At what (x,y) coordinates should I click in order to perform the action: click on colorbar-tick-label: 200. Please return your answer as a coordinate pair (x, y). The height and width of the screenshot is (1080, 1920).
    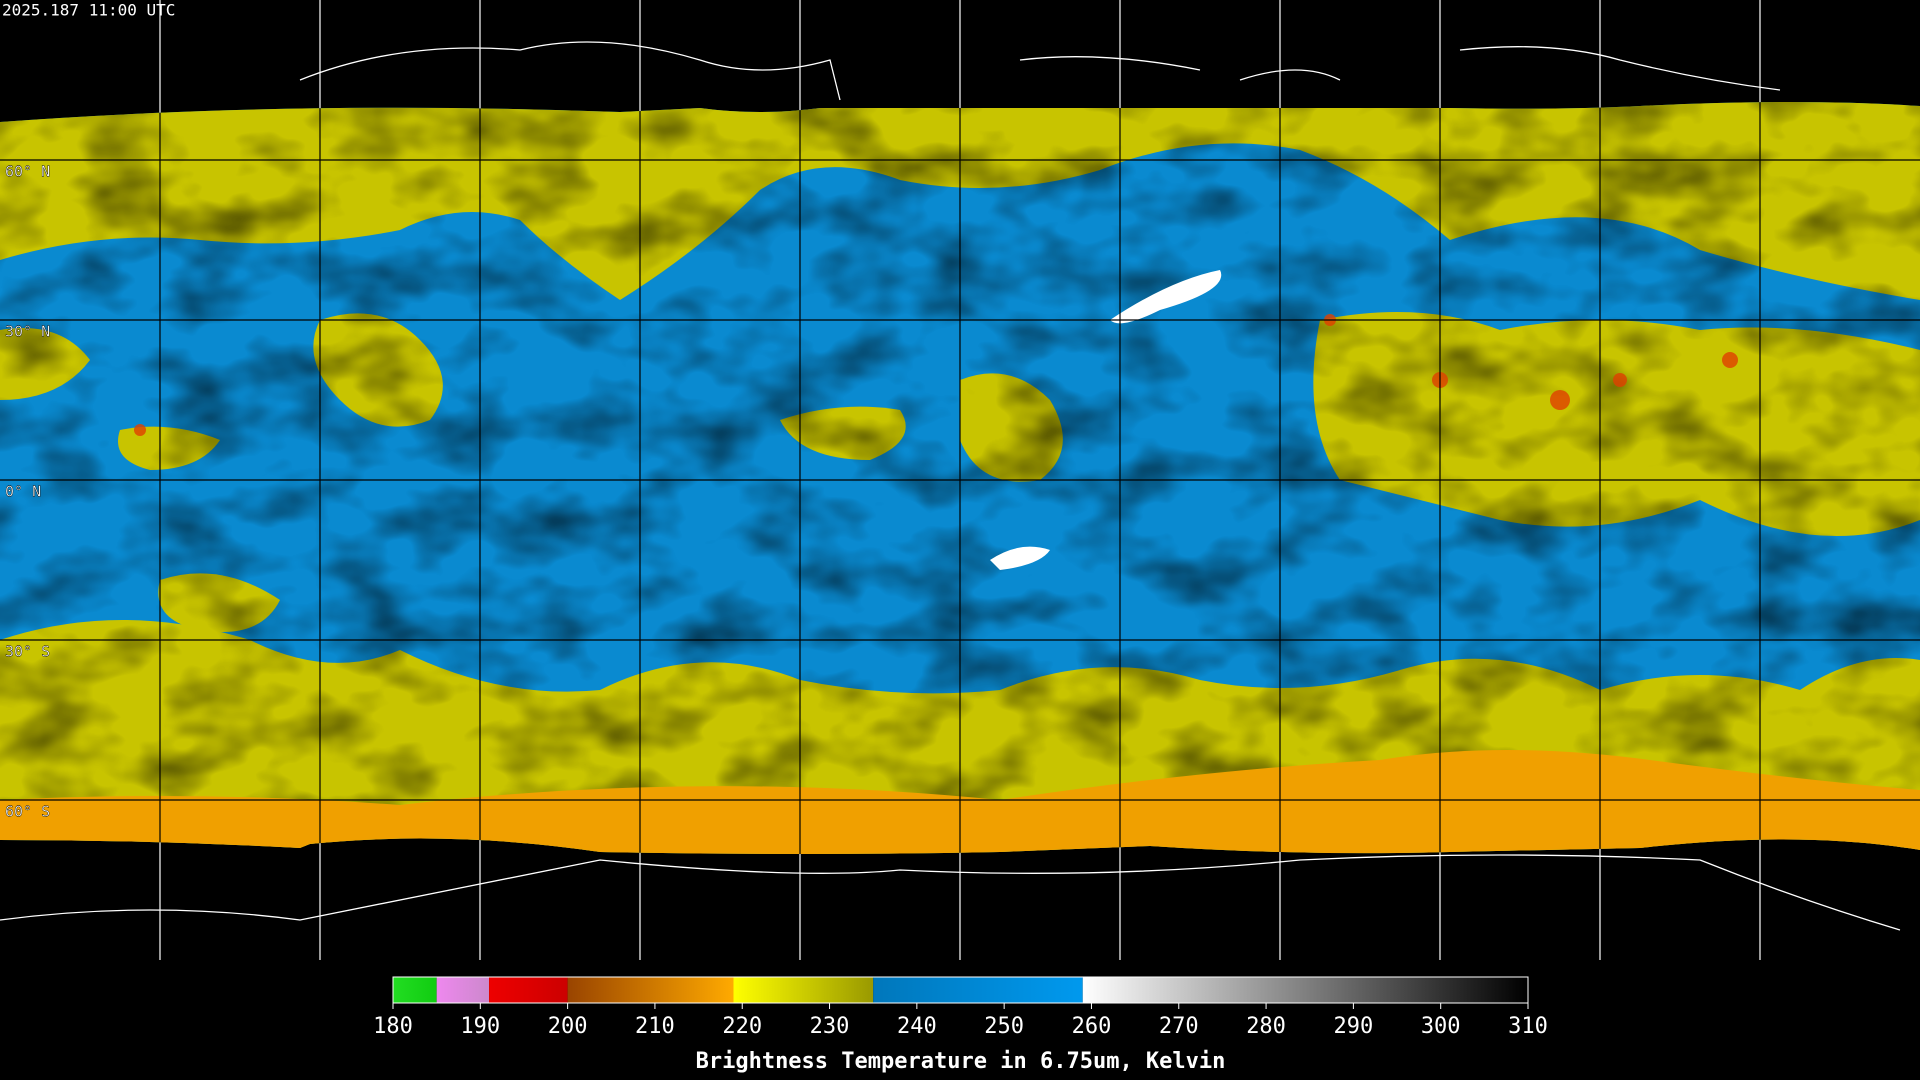
    Looking at the image, I should click on (568, 1026).